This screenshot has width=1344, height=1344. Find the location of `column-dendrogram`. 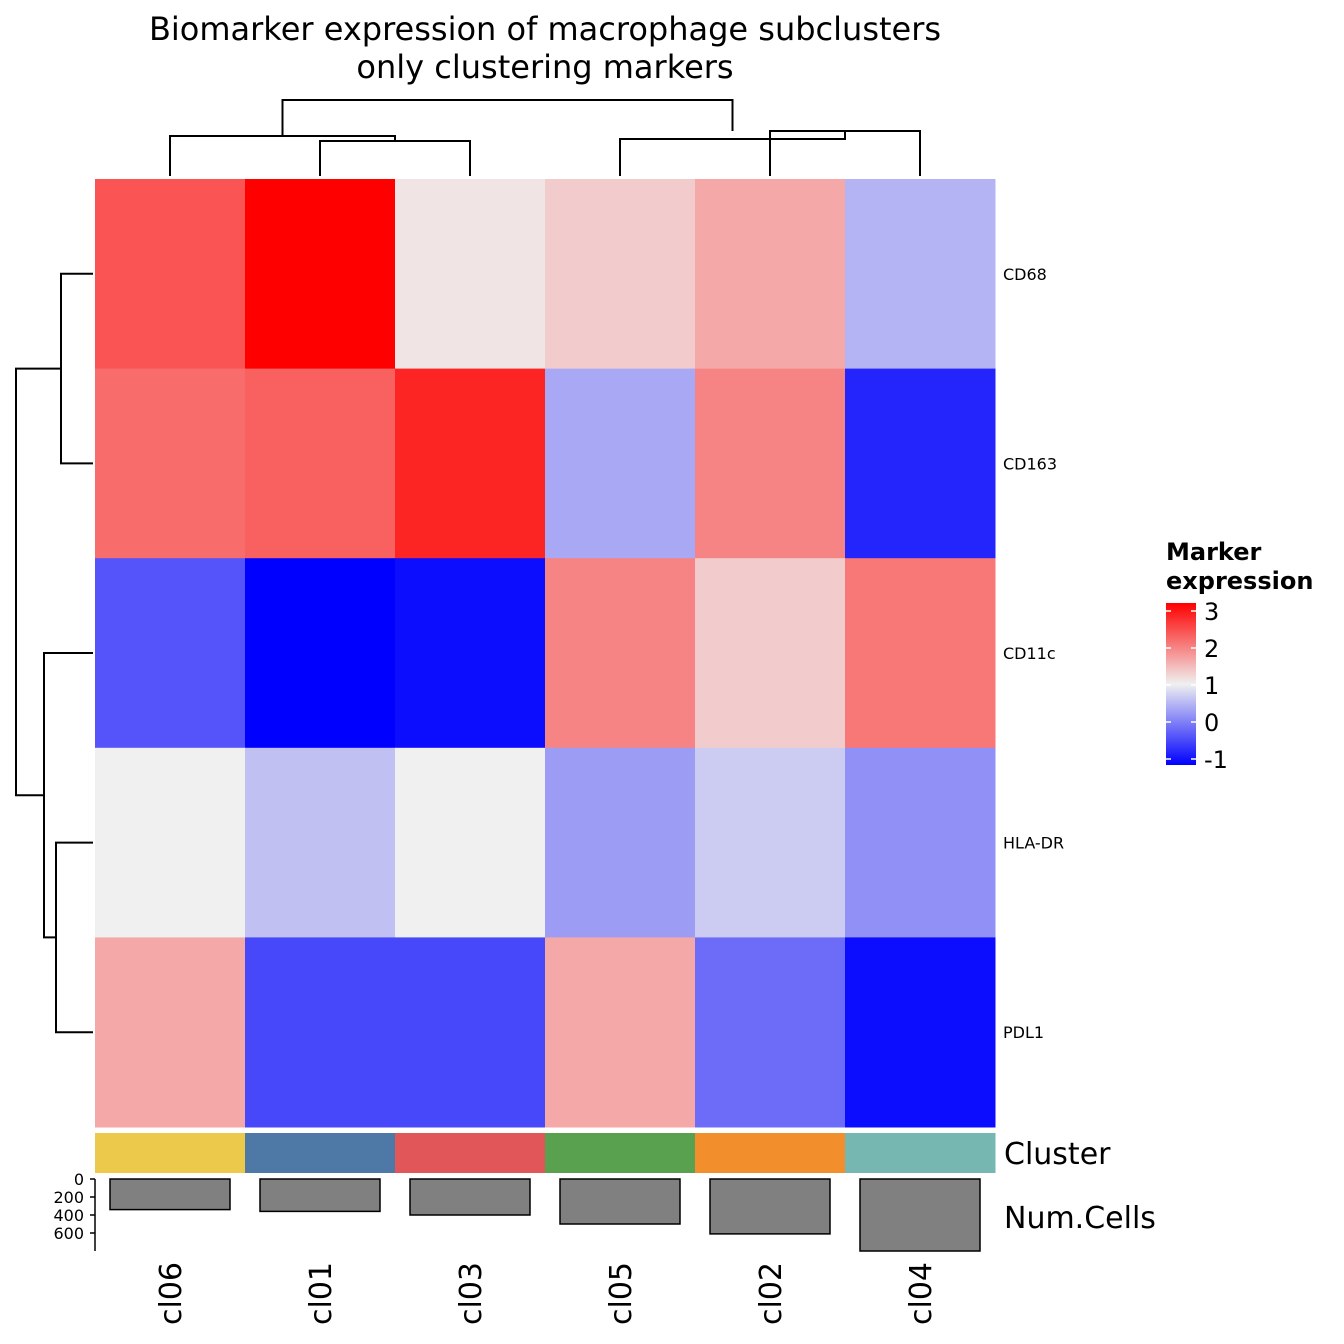

column-dendrogram is located at coordinates (545, 137).